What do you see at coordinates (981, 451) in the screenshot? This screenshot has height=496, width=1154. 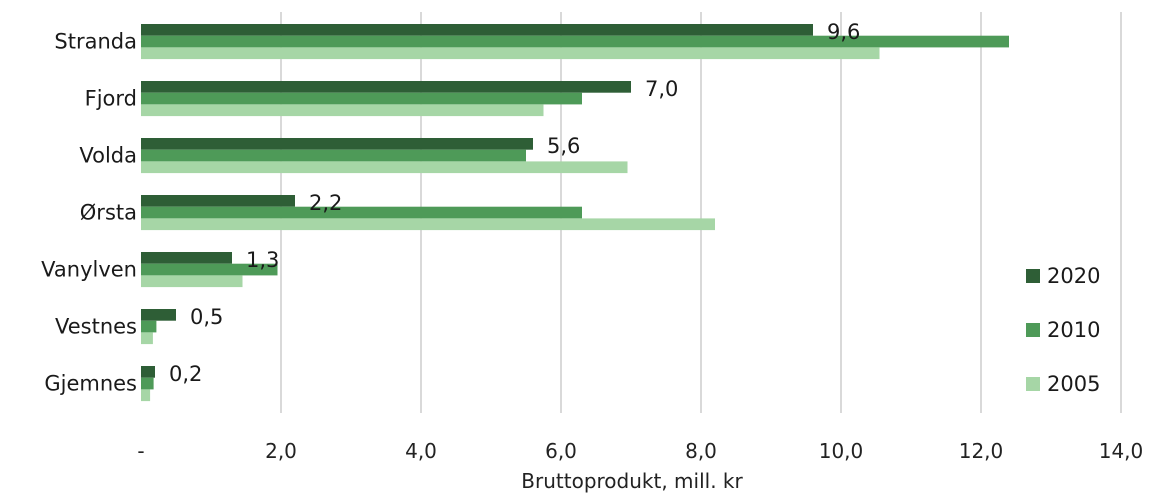 I see `x-tick-label: 12,0` at bounding box center [981, 451].